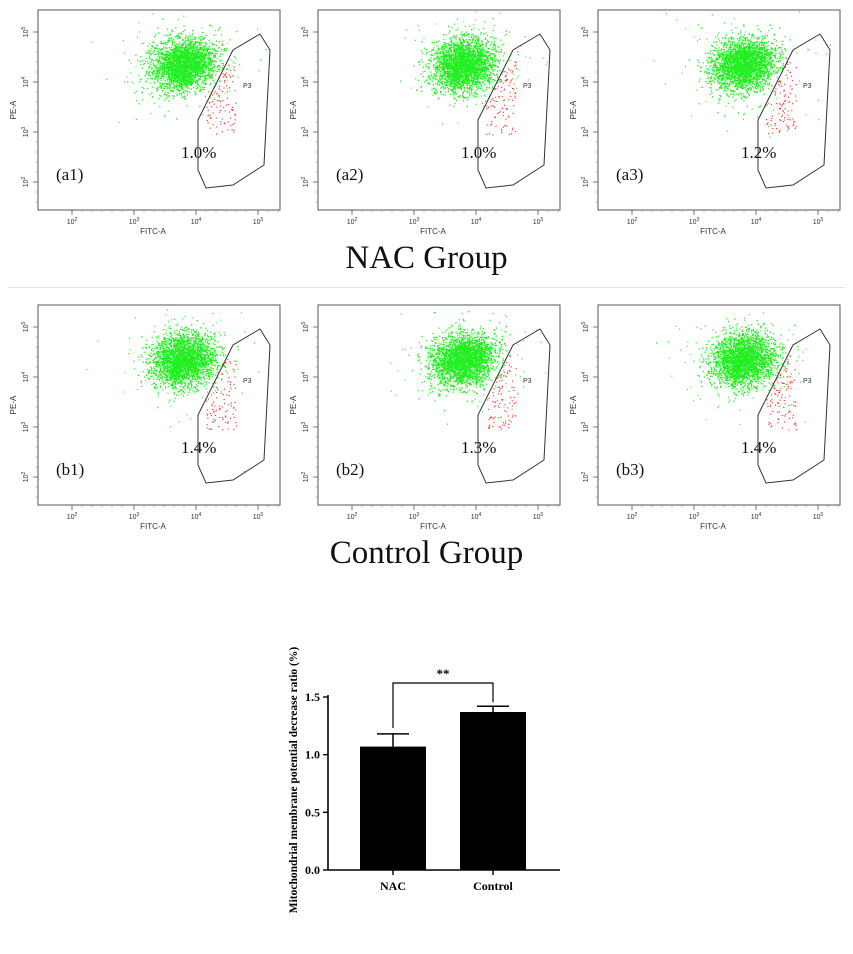  I want to click on panel-label: (a3), so click(629, 174).